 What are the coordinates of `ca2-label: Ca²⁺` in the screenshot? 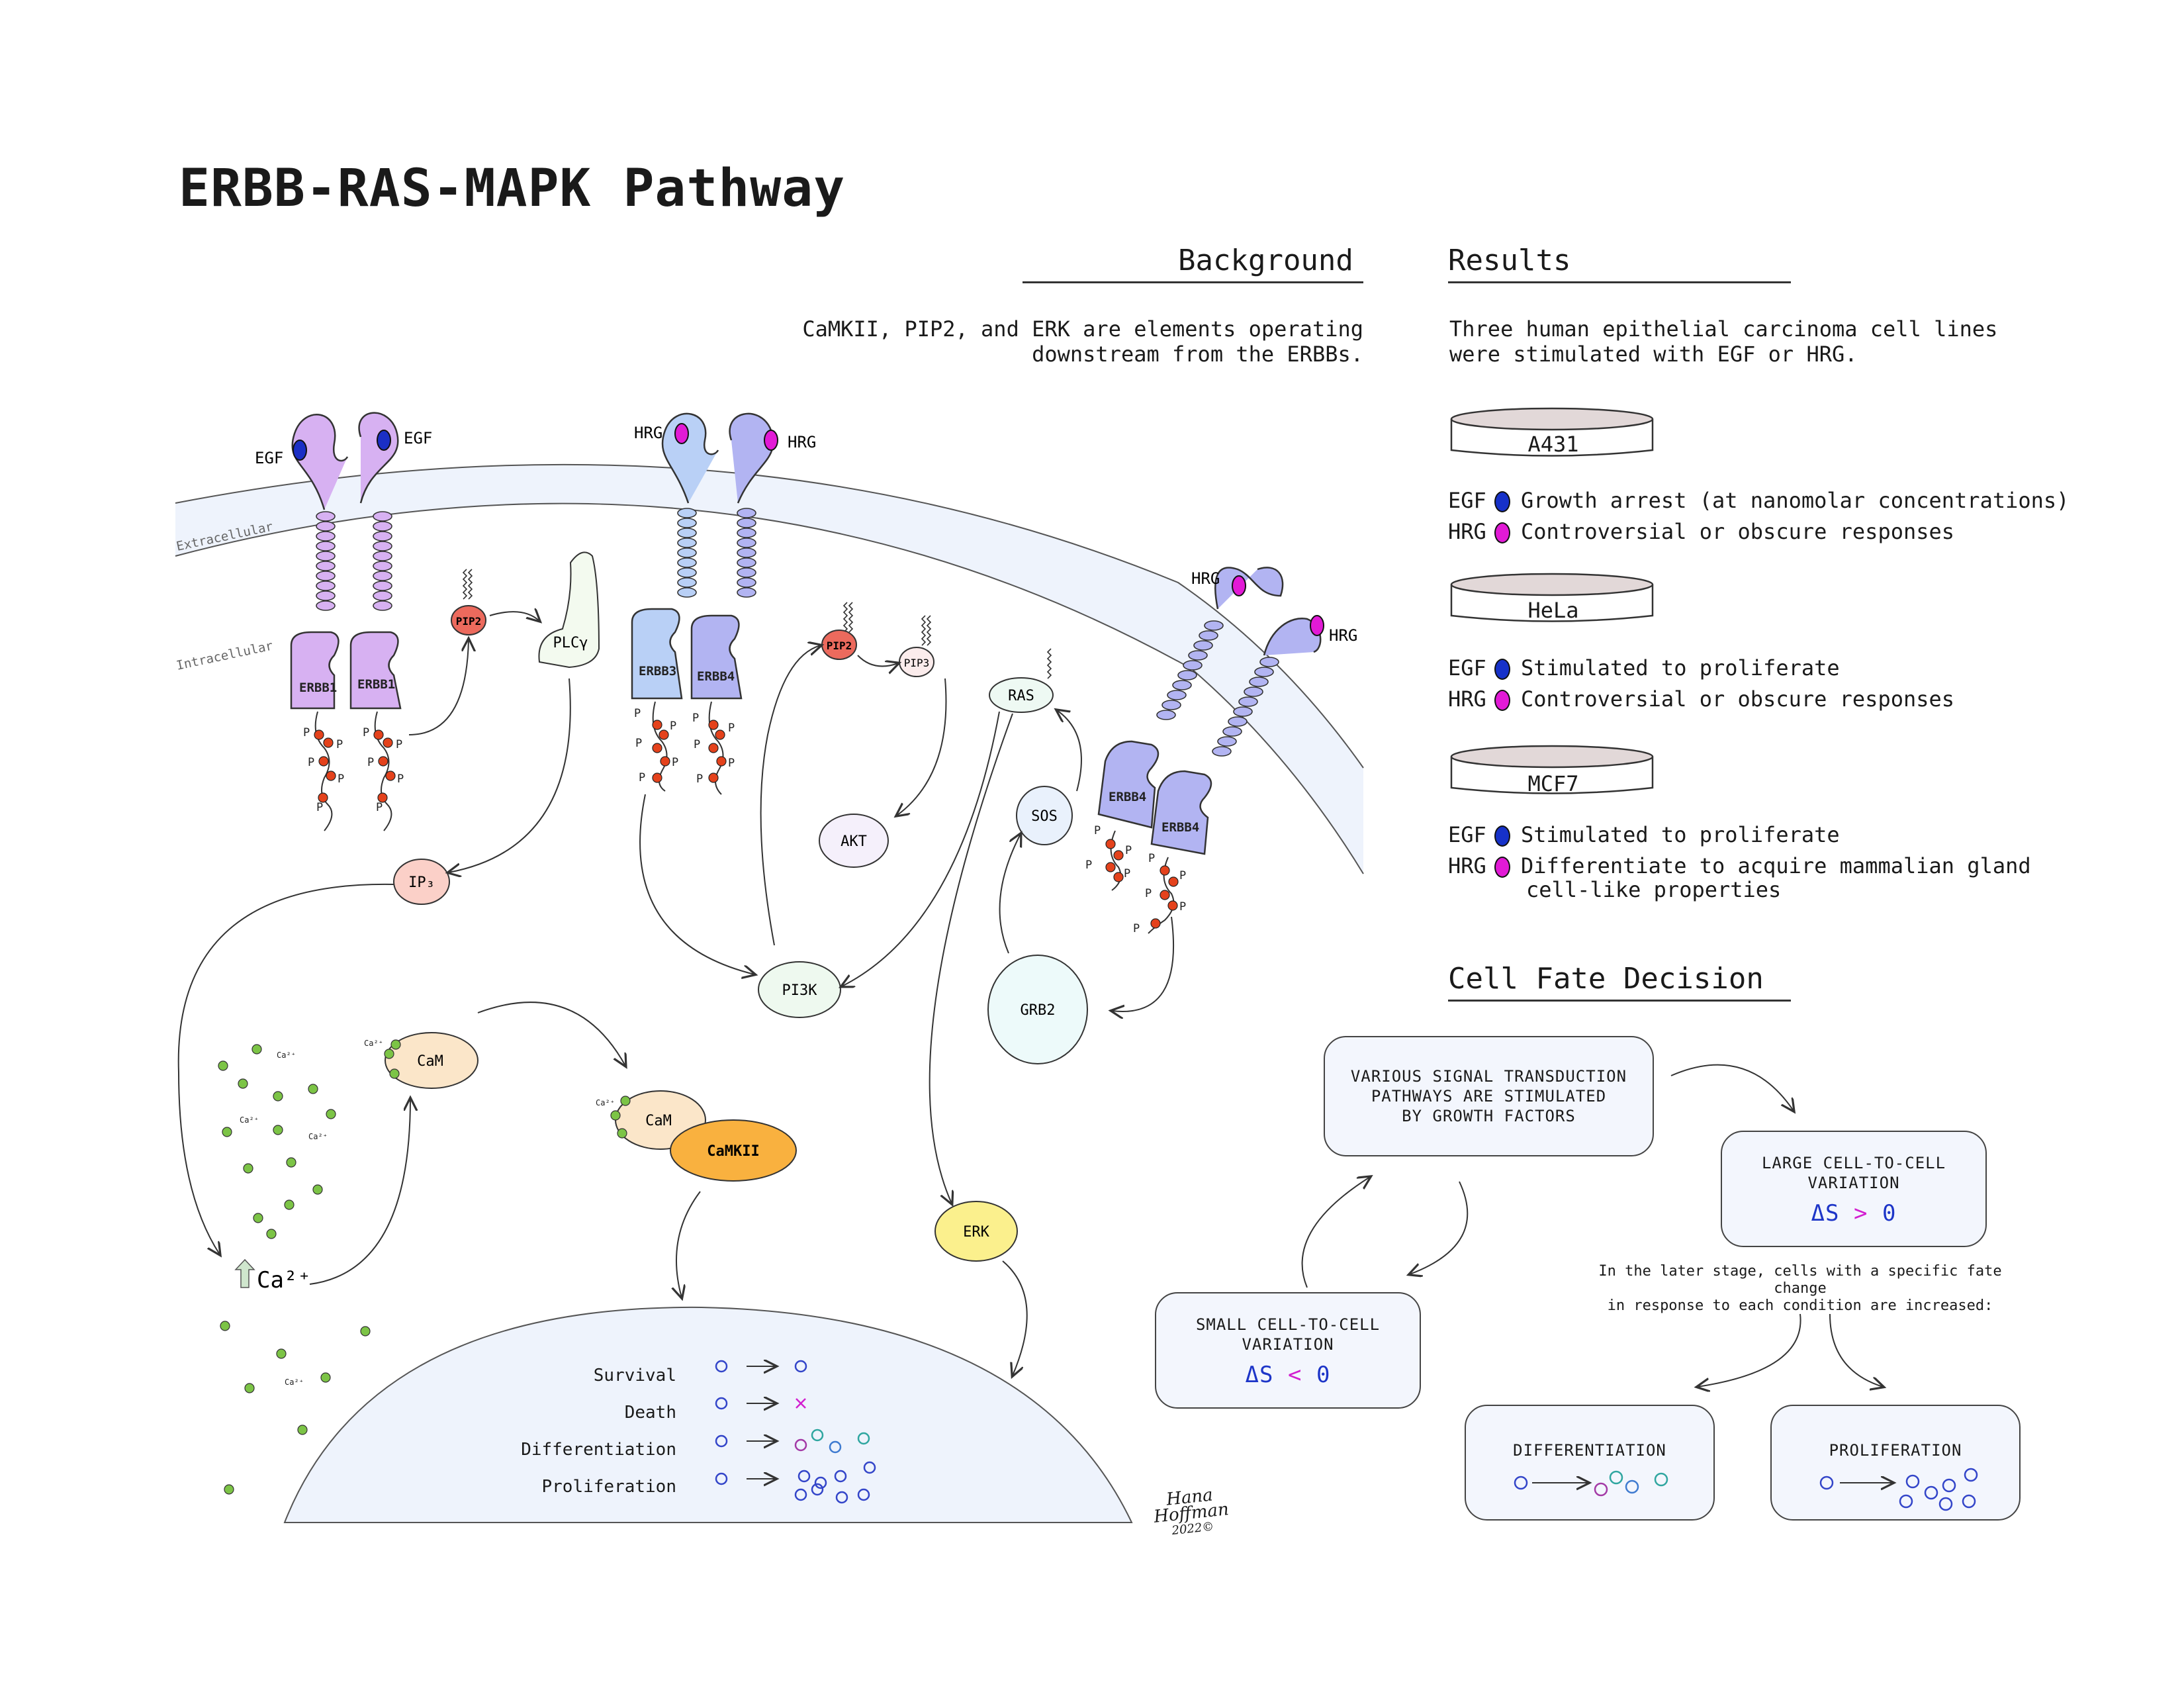 It's located at (284, 1280).